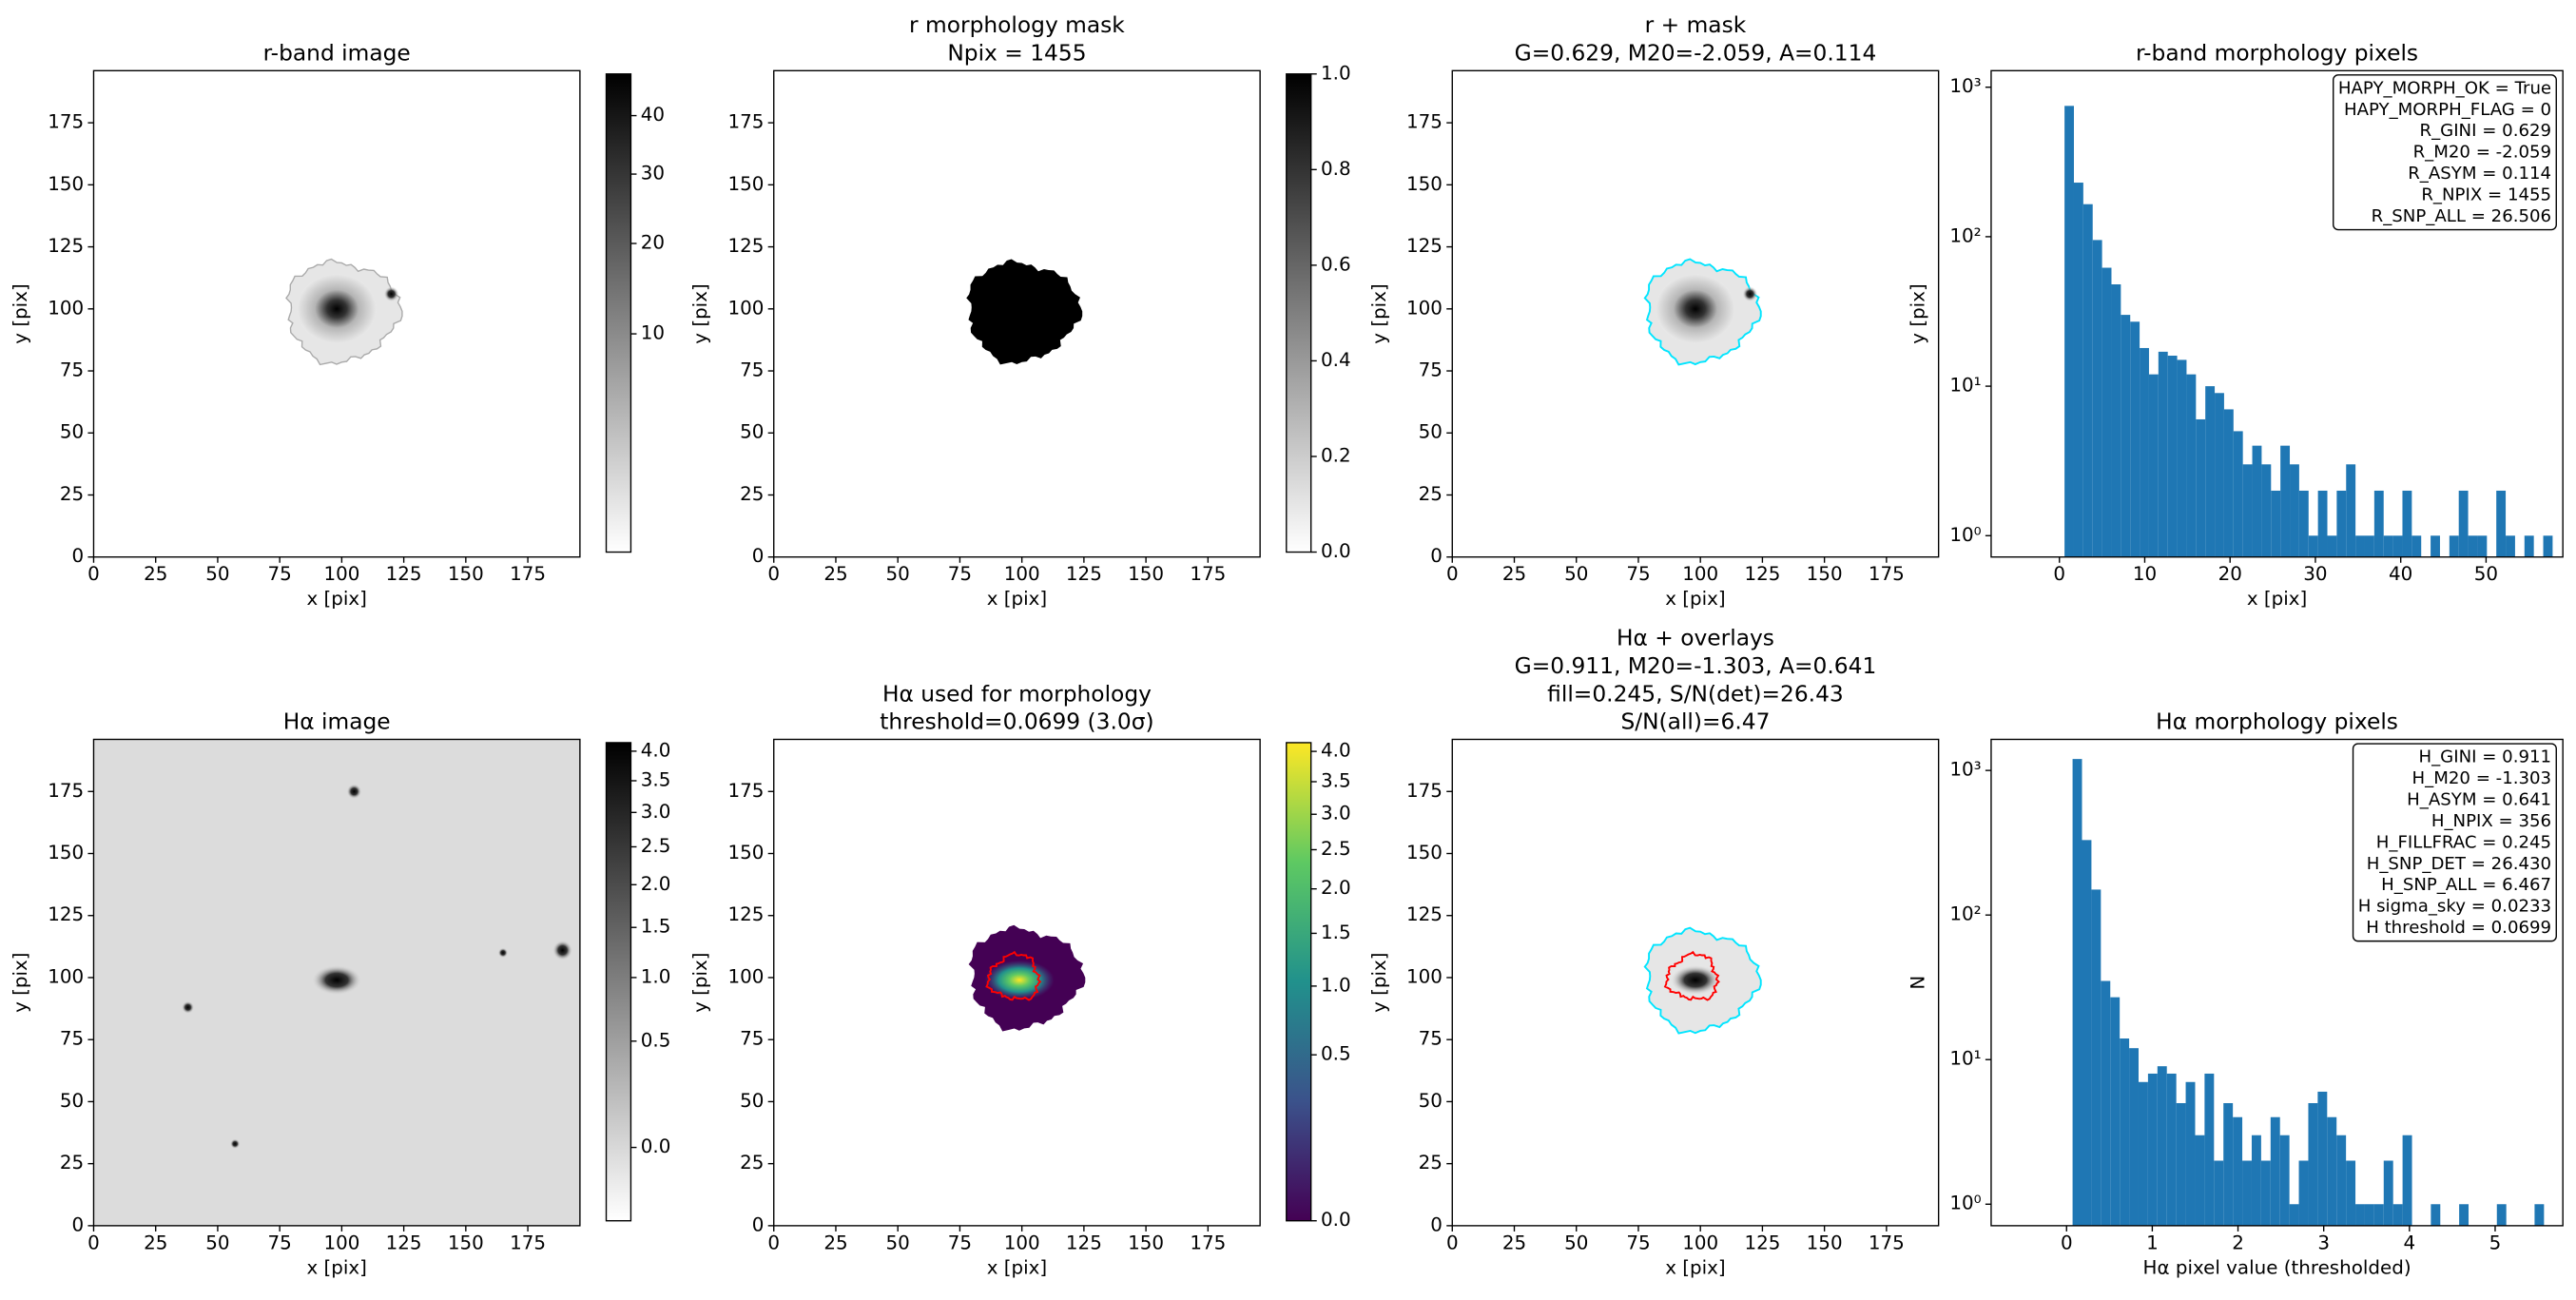  I want to click on annotation-box, so click(2445, 152).